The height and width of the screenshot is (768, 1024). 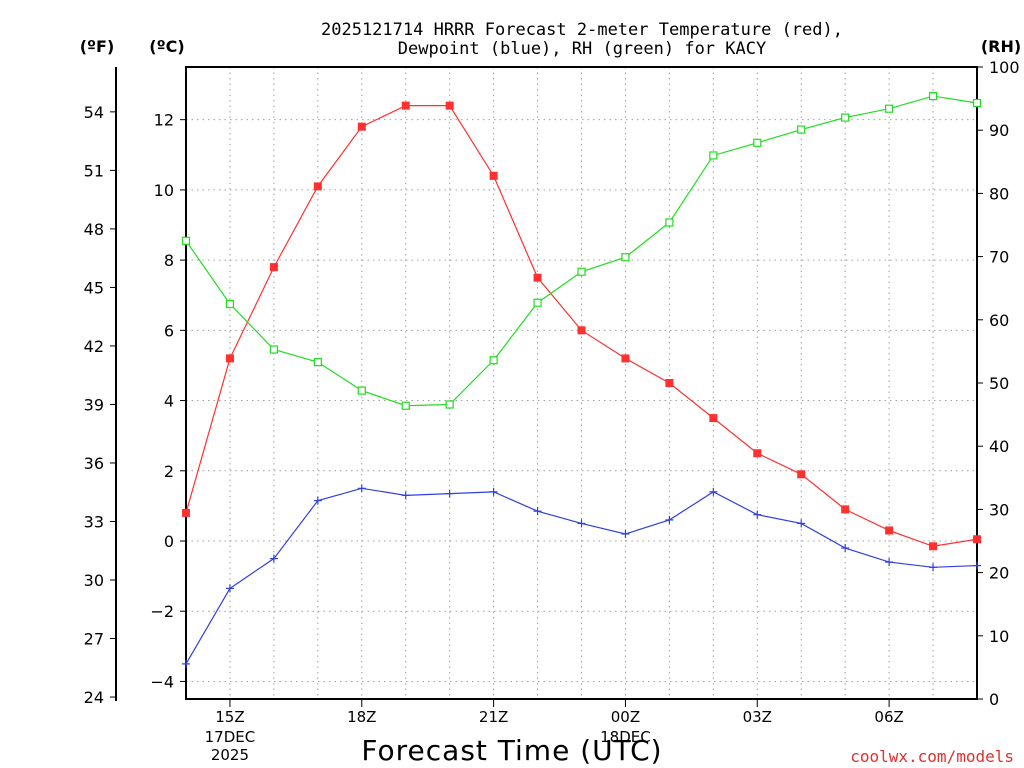 What do you see at coordinates (511, 750) in the screenshot?
I see `x-axis-label: Forecast Time (UTC)` at bounding box center [511, 750].